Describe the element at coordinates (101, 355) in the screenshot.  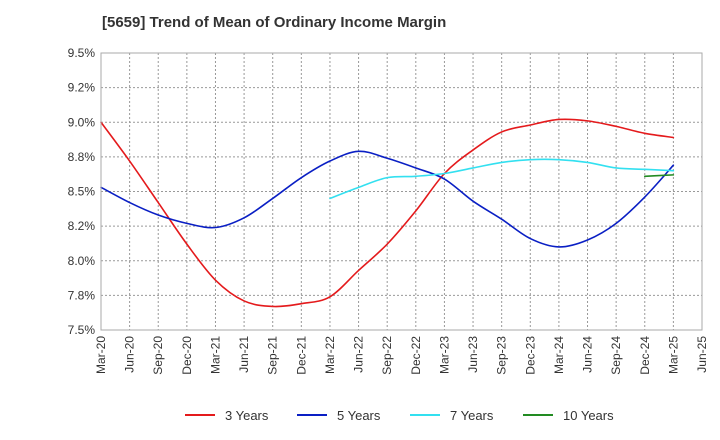
I see `x-tick-label: Mar-20` at that location.